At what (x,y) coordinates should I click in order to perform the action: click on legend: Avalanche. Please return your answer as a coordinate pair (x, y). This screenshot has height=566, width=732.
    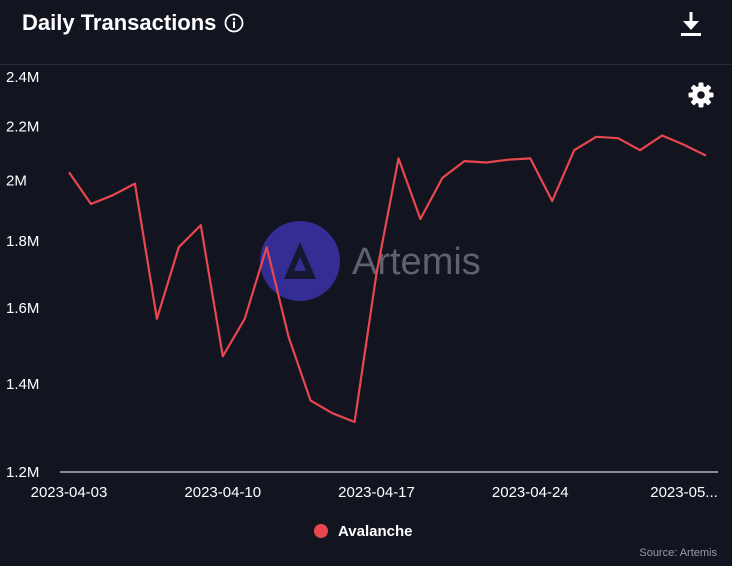
    Looking at the image, I should click on (363, 531).